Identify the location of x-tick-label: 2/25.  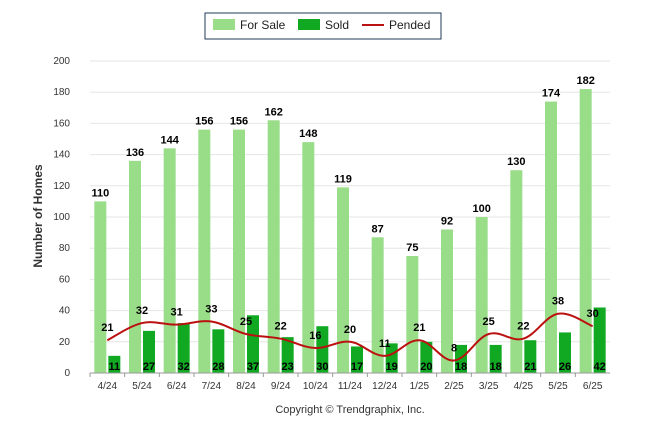
(454, 386).